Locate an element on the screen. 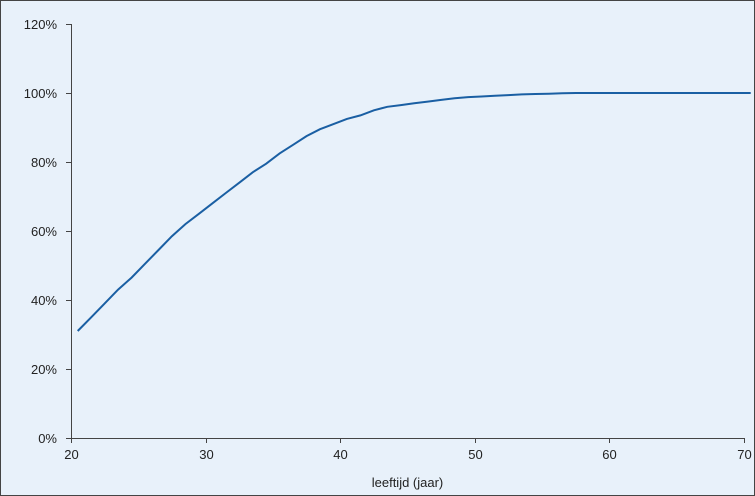  x-tick-label: 50 is located at coordinates (475, 454).